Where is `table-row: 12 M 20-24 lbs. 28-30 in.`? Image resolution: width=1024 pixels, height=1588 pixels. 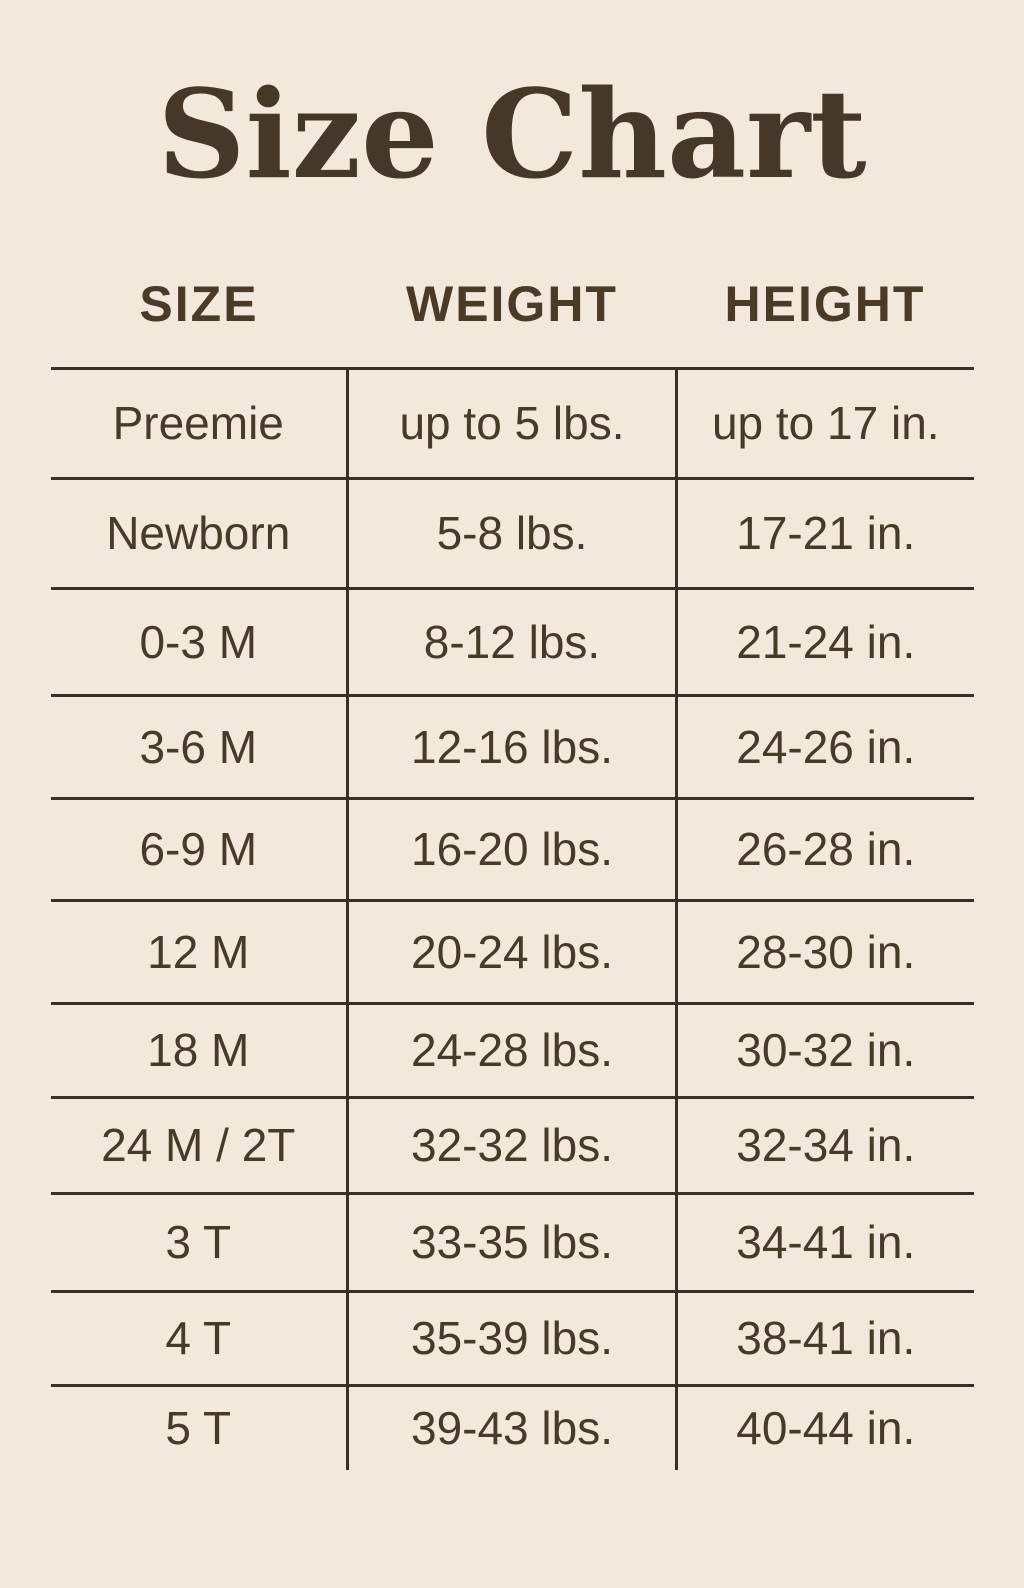
table-row: 12 M 20-24 lbs. 28-30 in. is located at coordinates (512, 950).